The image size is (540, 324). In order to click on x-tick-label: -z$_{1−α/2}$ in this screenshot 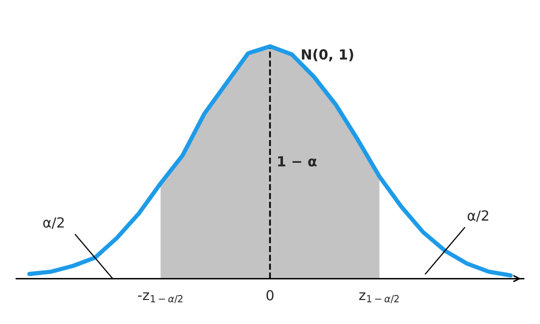, I will do `click(160, 298)`.